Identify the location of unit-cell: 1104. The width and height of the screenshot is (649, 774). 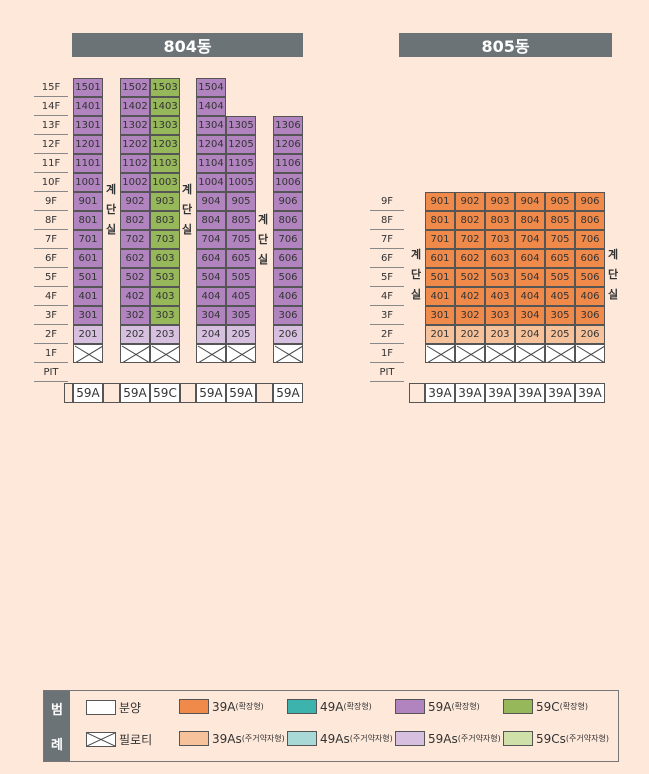
(211, 163).